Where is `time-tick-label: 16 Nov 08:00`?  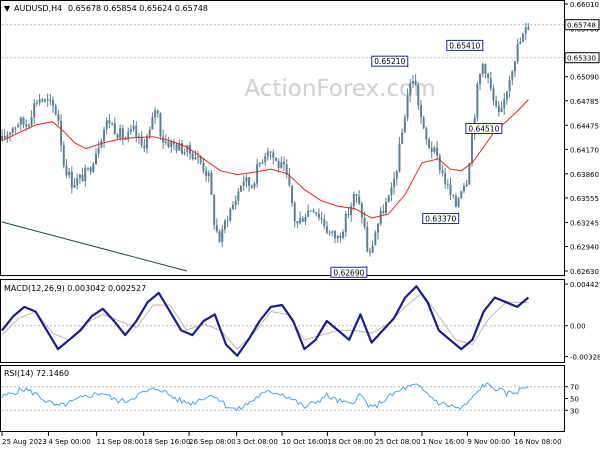
time-tick-label: 16 Nov 08:00 is located at coordinates (537, 442).